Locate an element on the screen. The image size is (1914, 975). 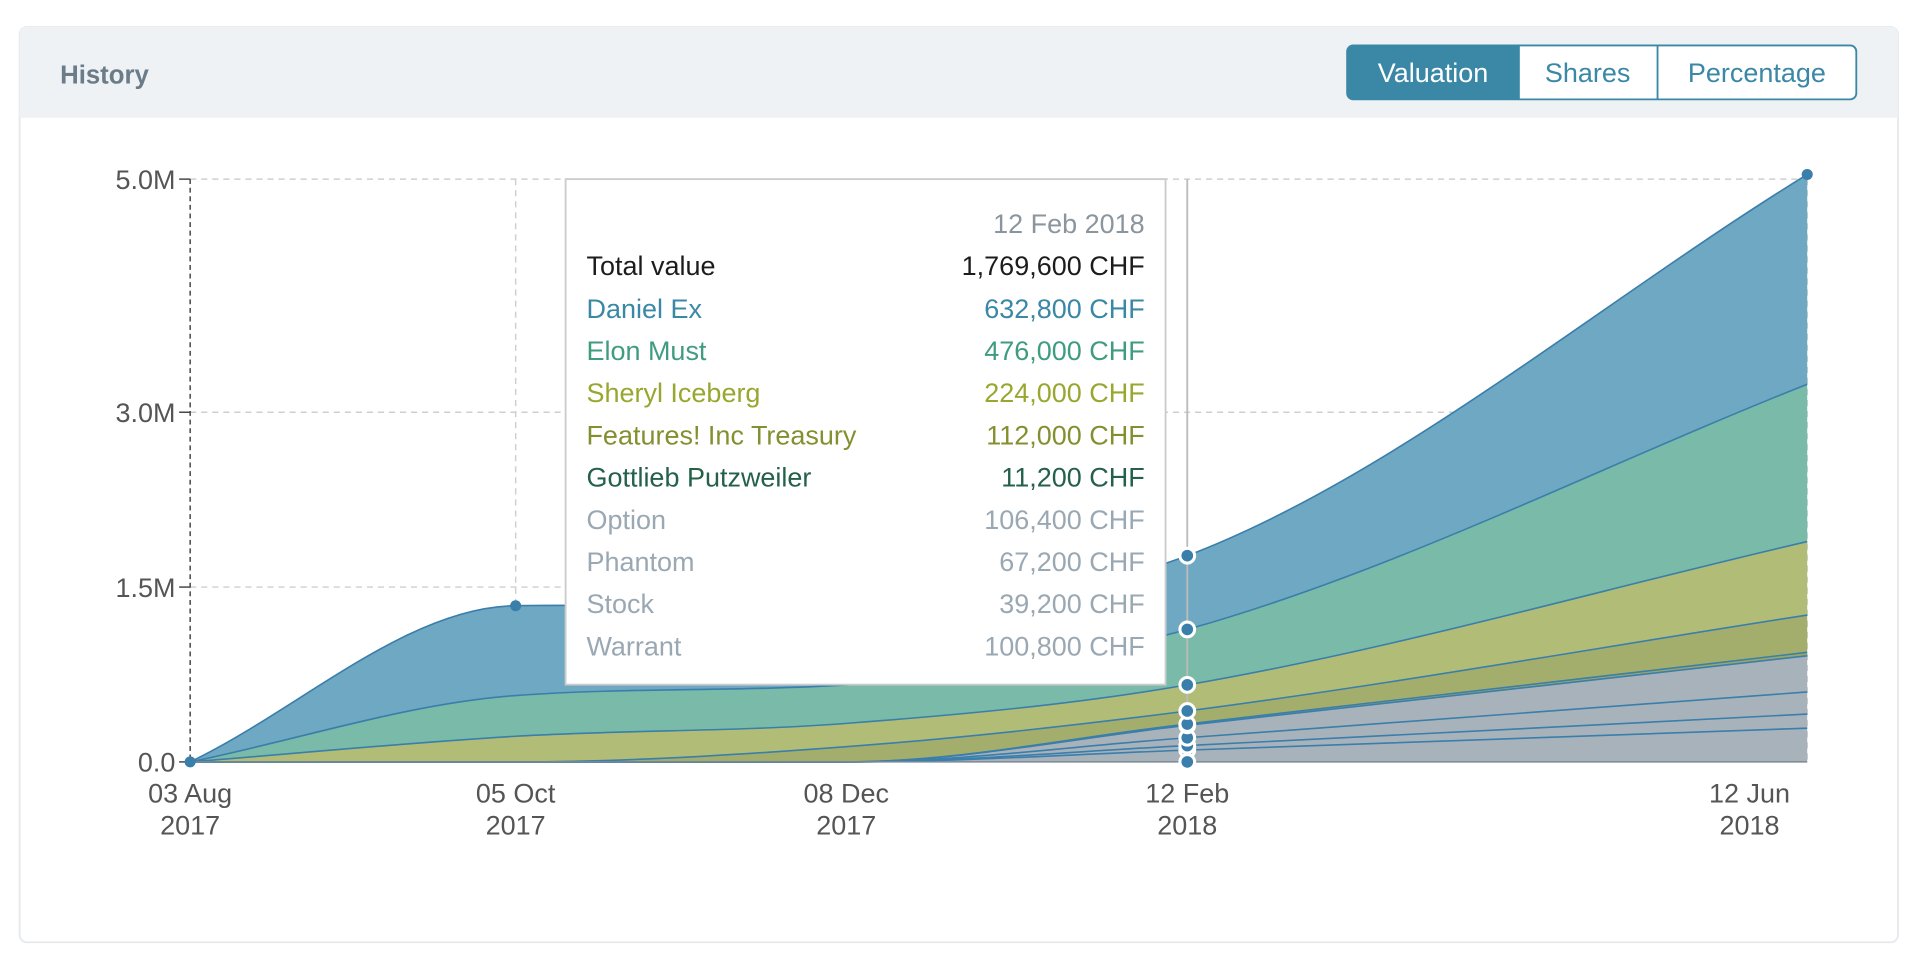
tooltip-row-name: Elon Must is located at coordinates (646, 351).